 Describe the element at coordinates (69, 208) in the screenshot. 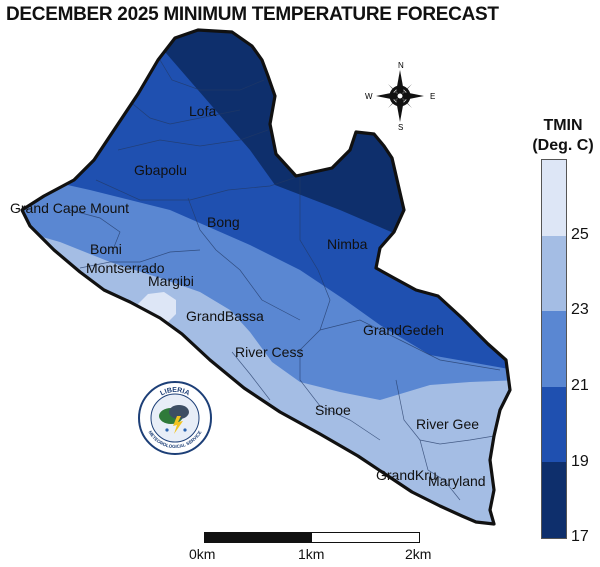

I see `county-label-grand-cape-mount: Grand Cape Mount` at that location.